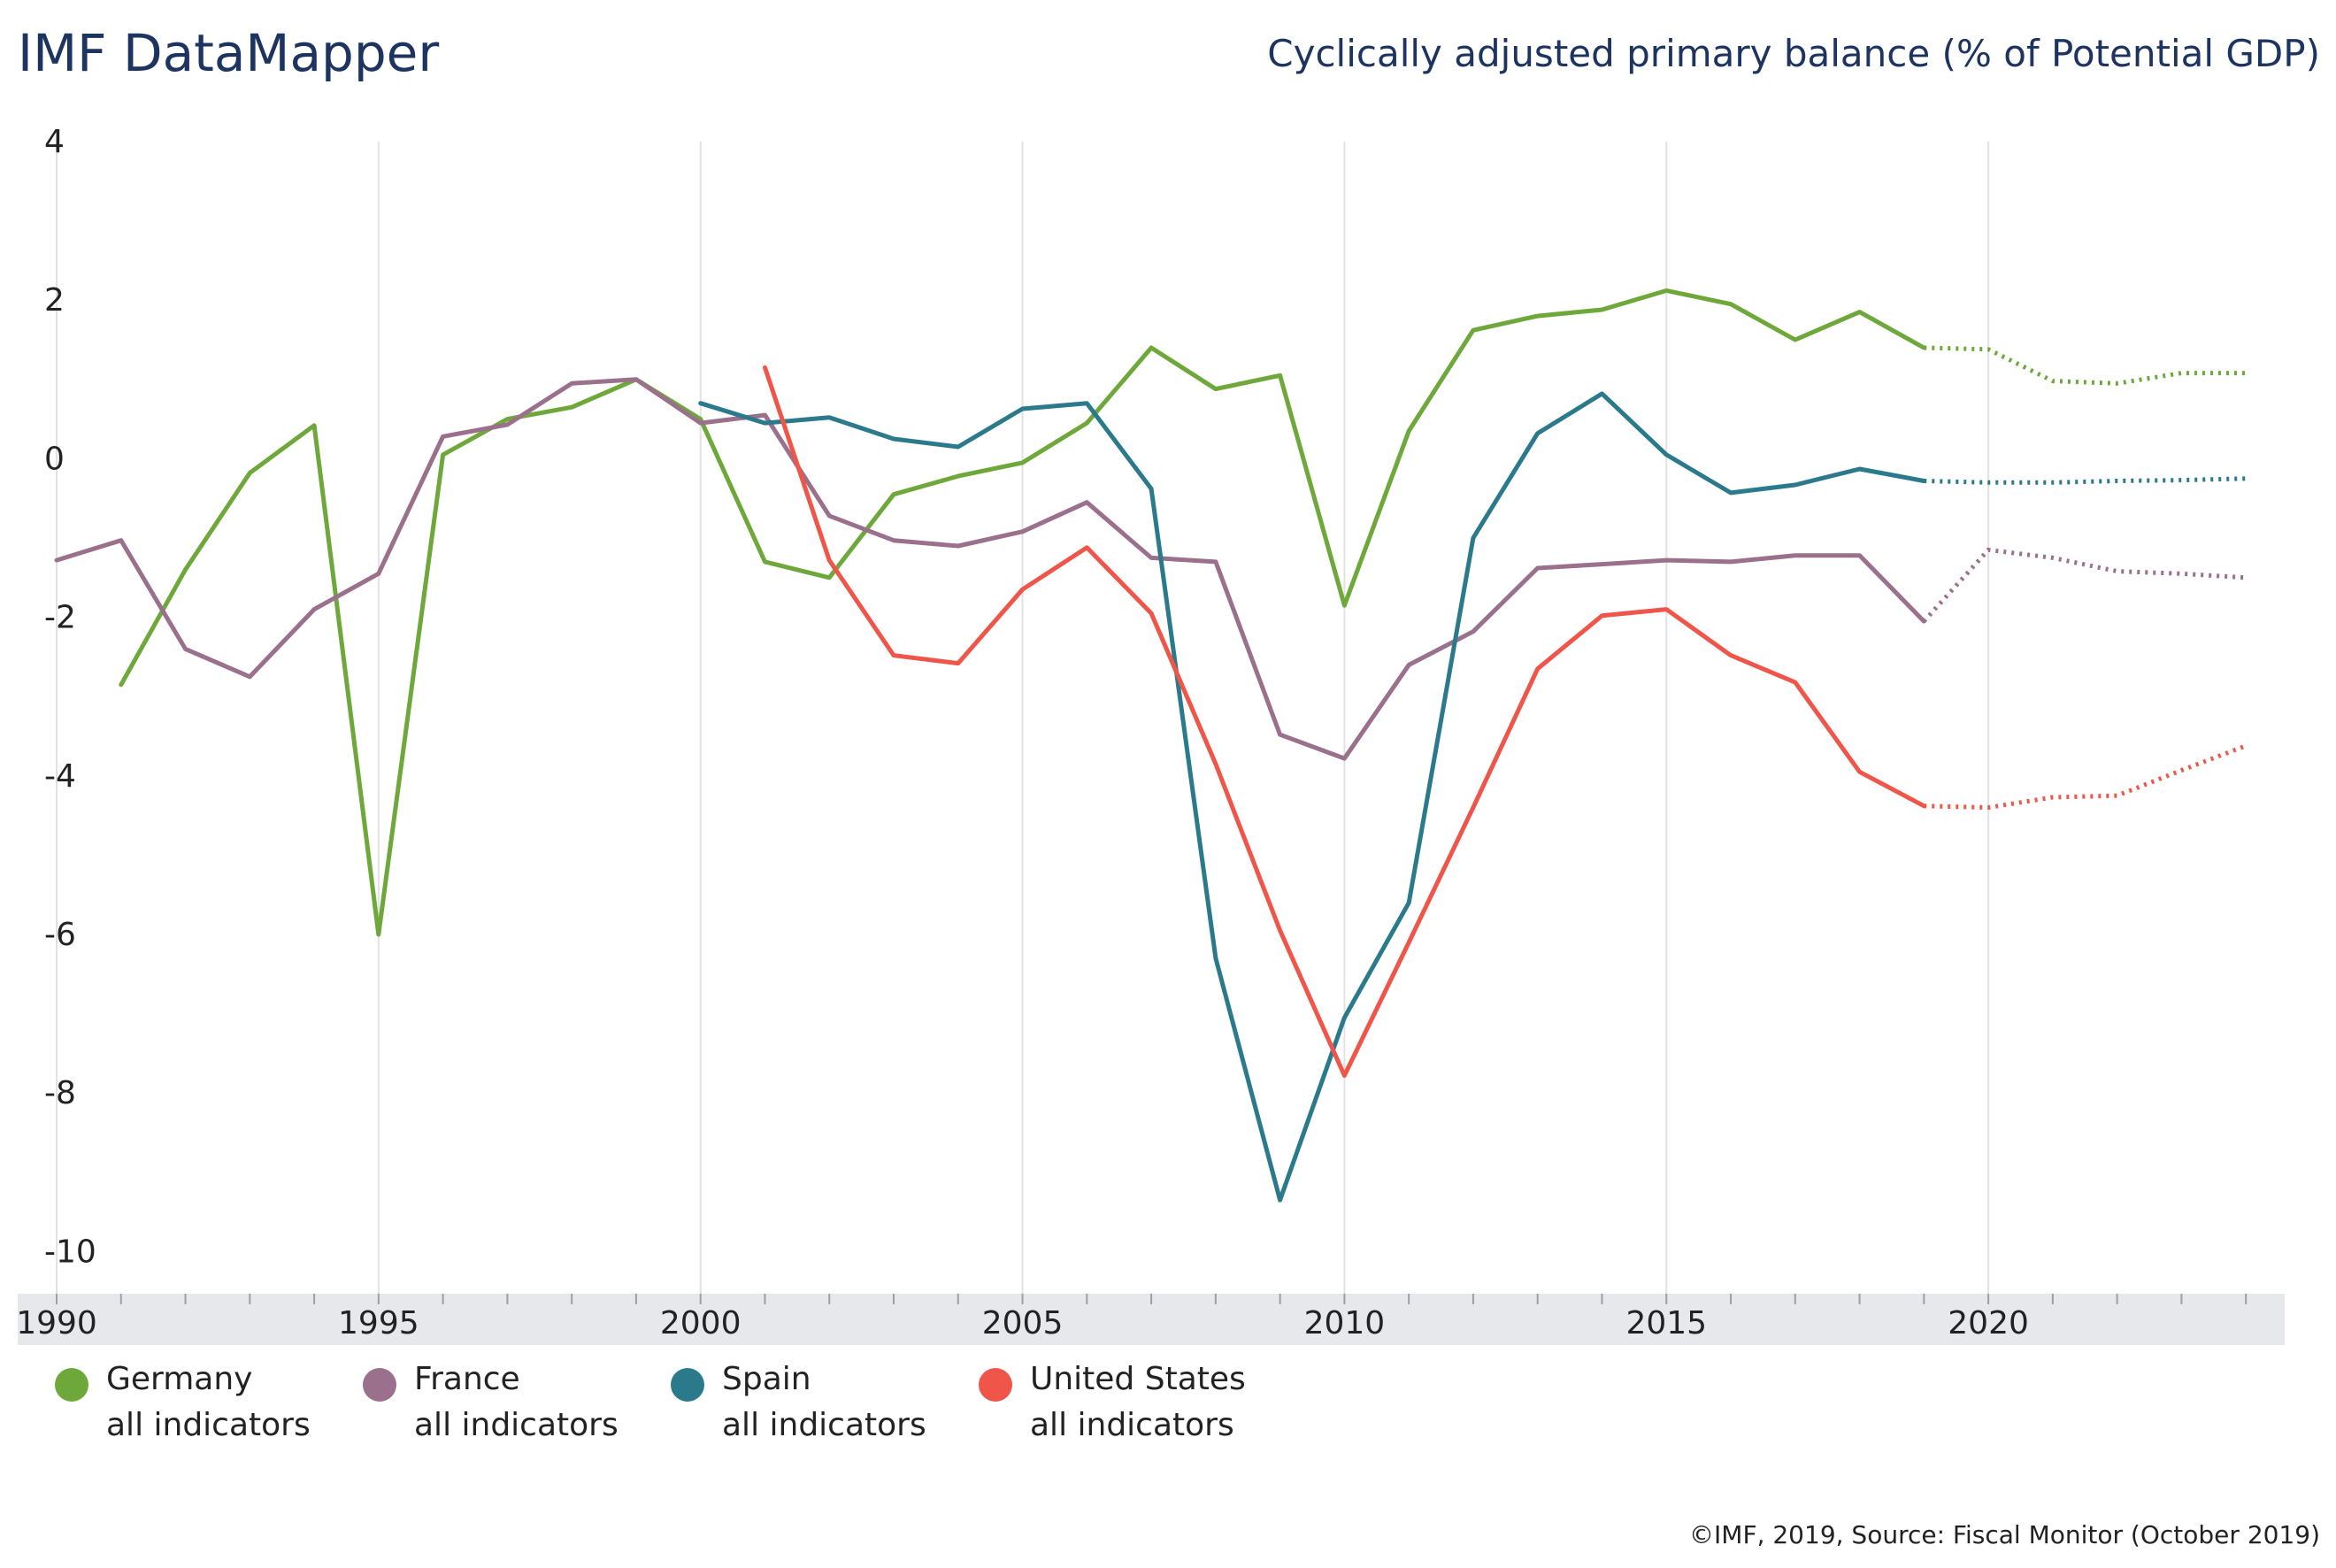 The width and height of the screenshot is (2336, 1568). I want to click on y-tick-label: -2, so click(60, 618).